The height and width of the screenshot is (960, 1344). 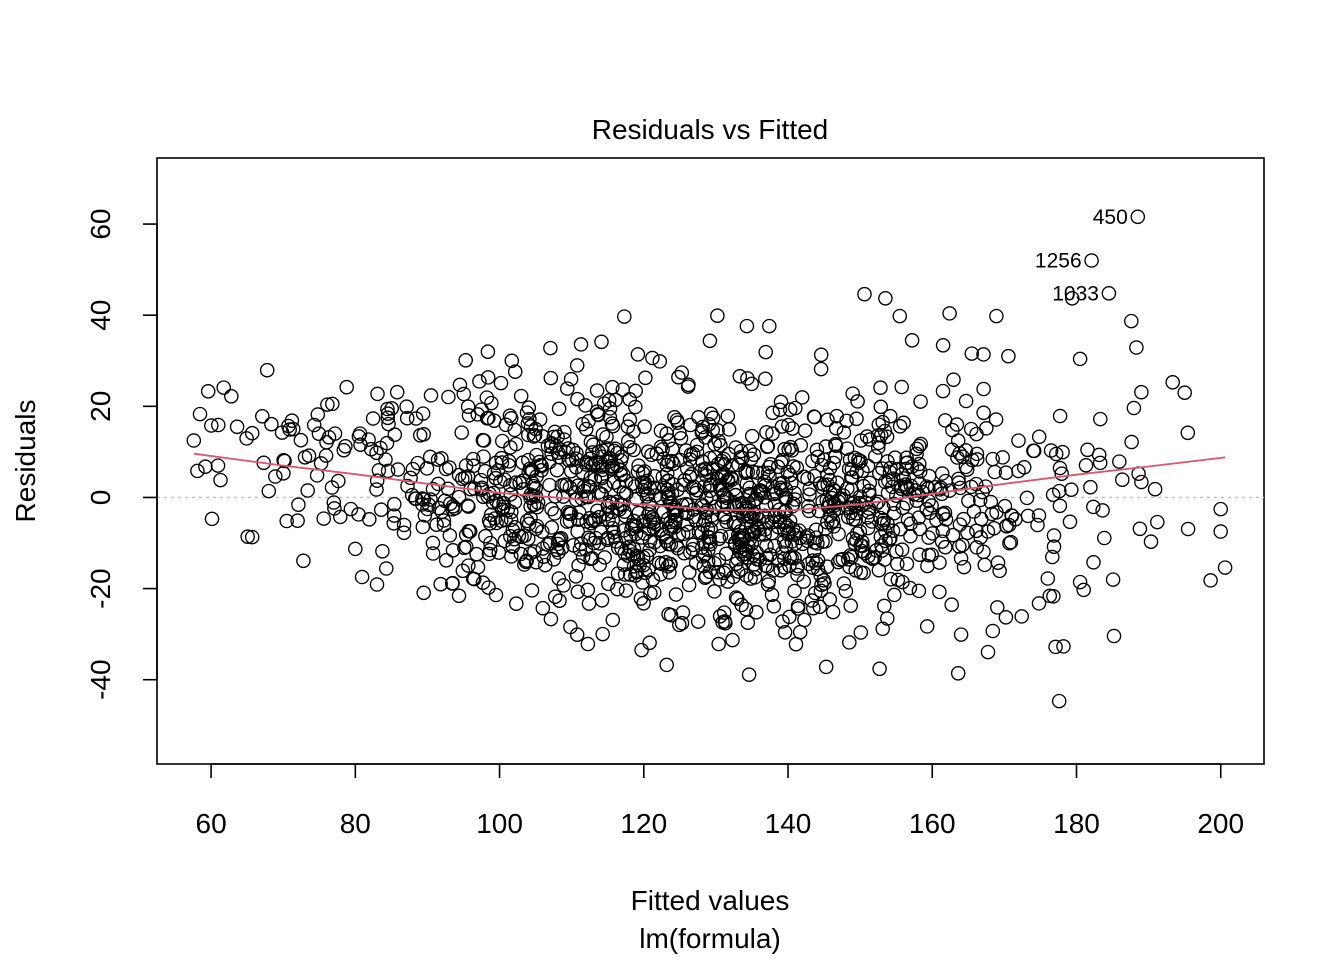 I want to click on x-tick-label: 60, so click(x=211, y=823).